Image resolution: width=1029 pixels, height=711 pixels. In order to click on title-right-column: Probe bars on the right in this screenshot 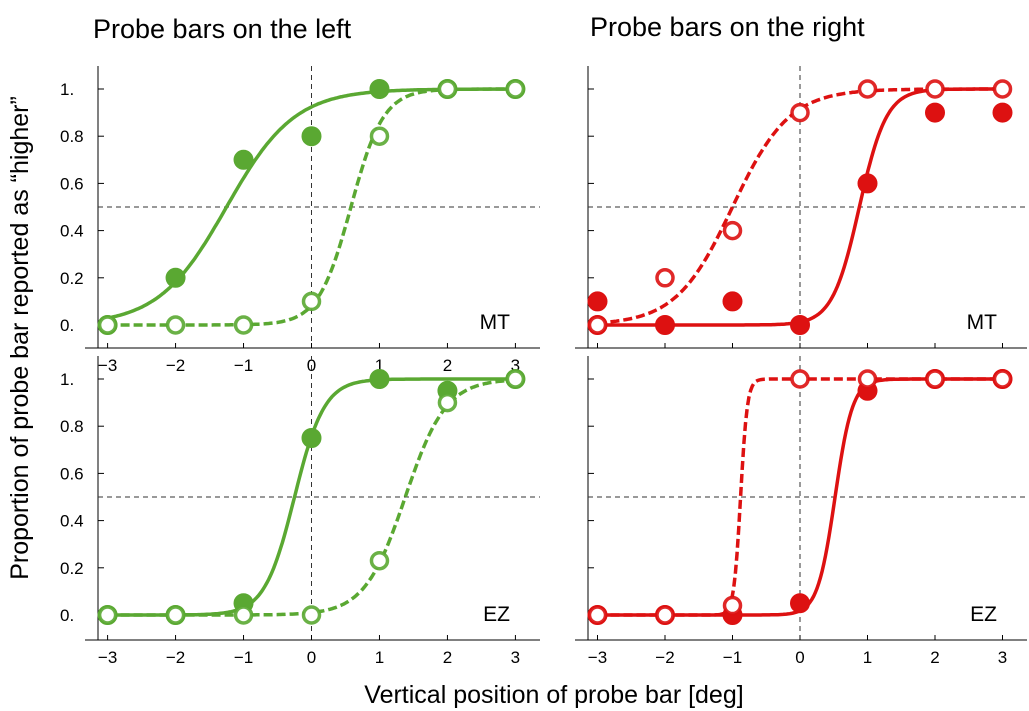, I will do `click(727, 27)`.